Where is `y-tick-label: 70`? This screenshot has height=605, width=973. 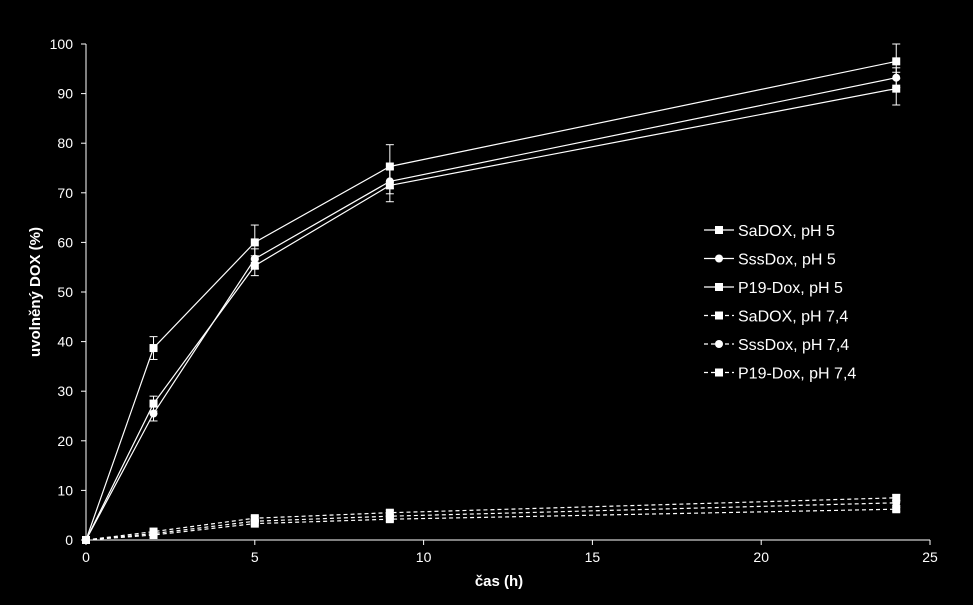
y-tick-label: 70 is located at coordinates (65, 193).